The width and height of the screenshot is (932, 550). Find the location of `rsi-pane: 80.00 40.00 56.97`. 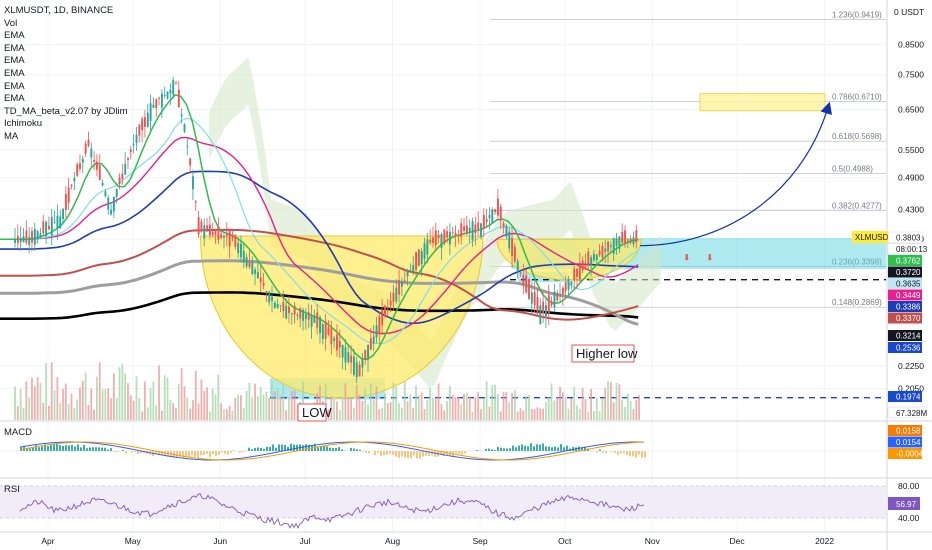

rsi-pane: 80.00 40.00 56.97 is located at coordinates (460, 505).